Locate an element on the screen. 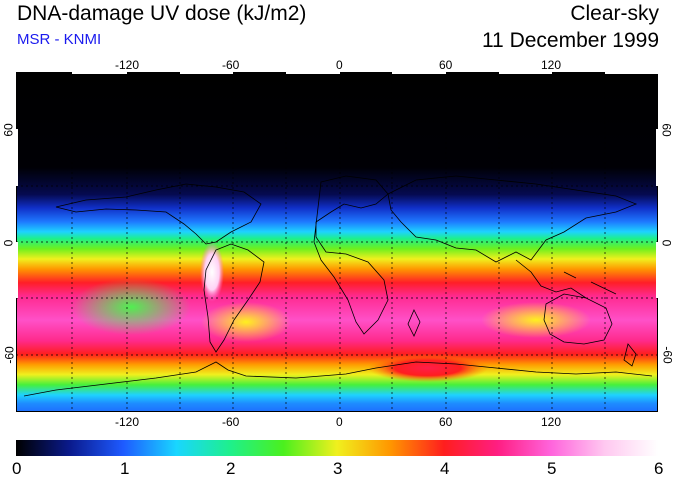  southeast-asia-islands is located at coordinates (566, 279).